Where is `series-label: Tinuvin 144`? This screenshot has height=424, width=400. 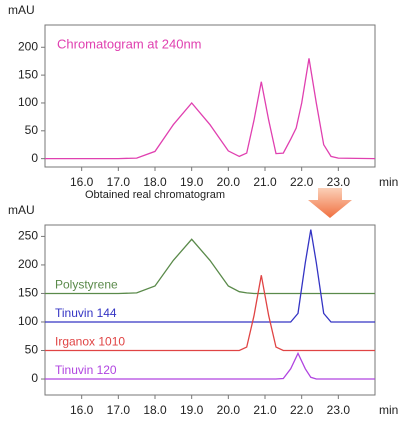 series-label: Tinuvin 144 is located at coordinates (86, 313).